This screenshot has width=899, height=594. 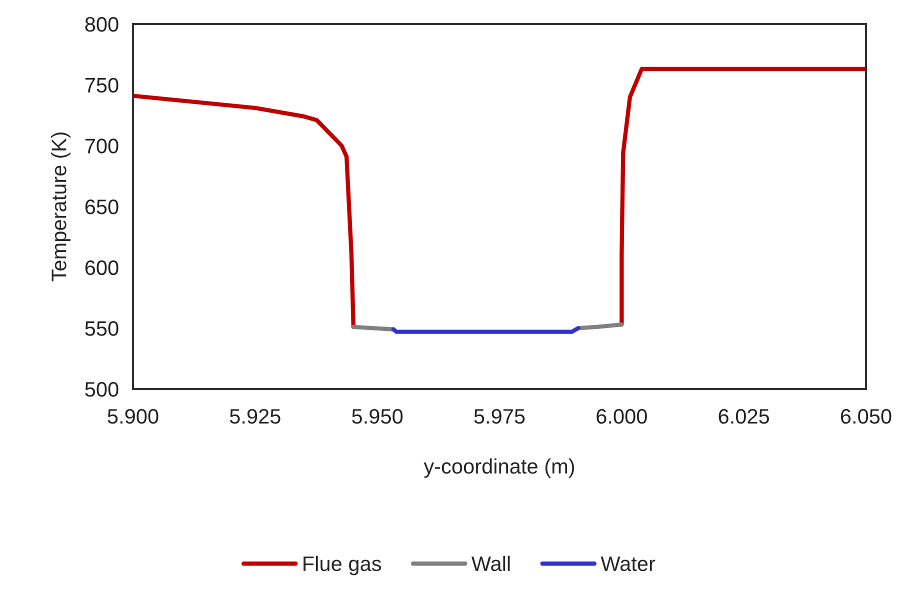 What do you see at coordinates (499, 468) in the screenshot?
I see `x-axis-title: y-coordinate (m)` at bounding box center [499, 468].